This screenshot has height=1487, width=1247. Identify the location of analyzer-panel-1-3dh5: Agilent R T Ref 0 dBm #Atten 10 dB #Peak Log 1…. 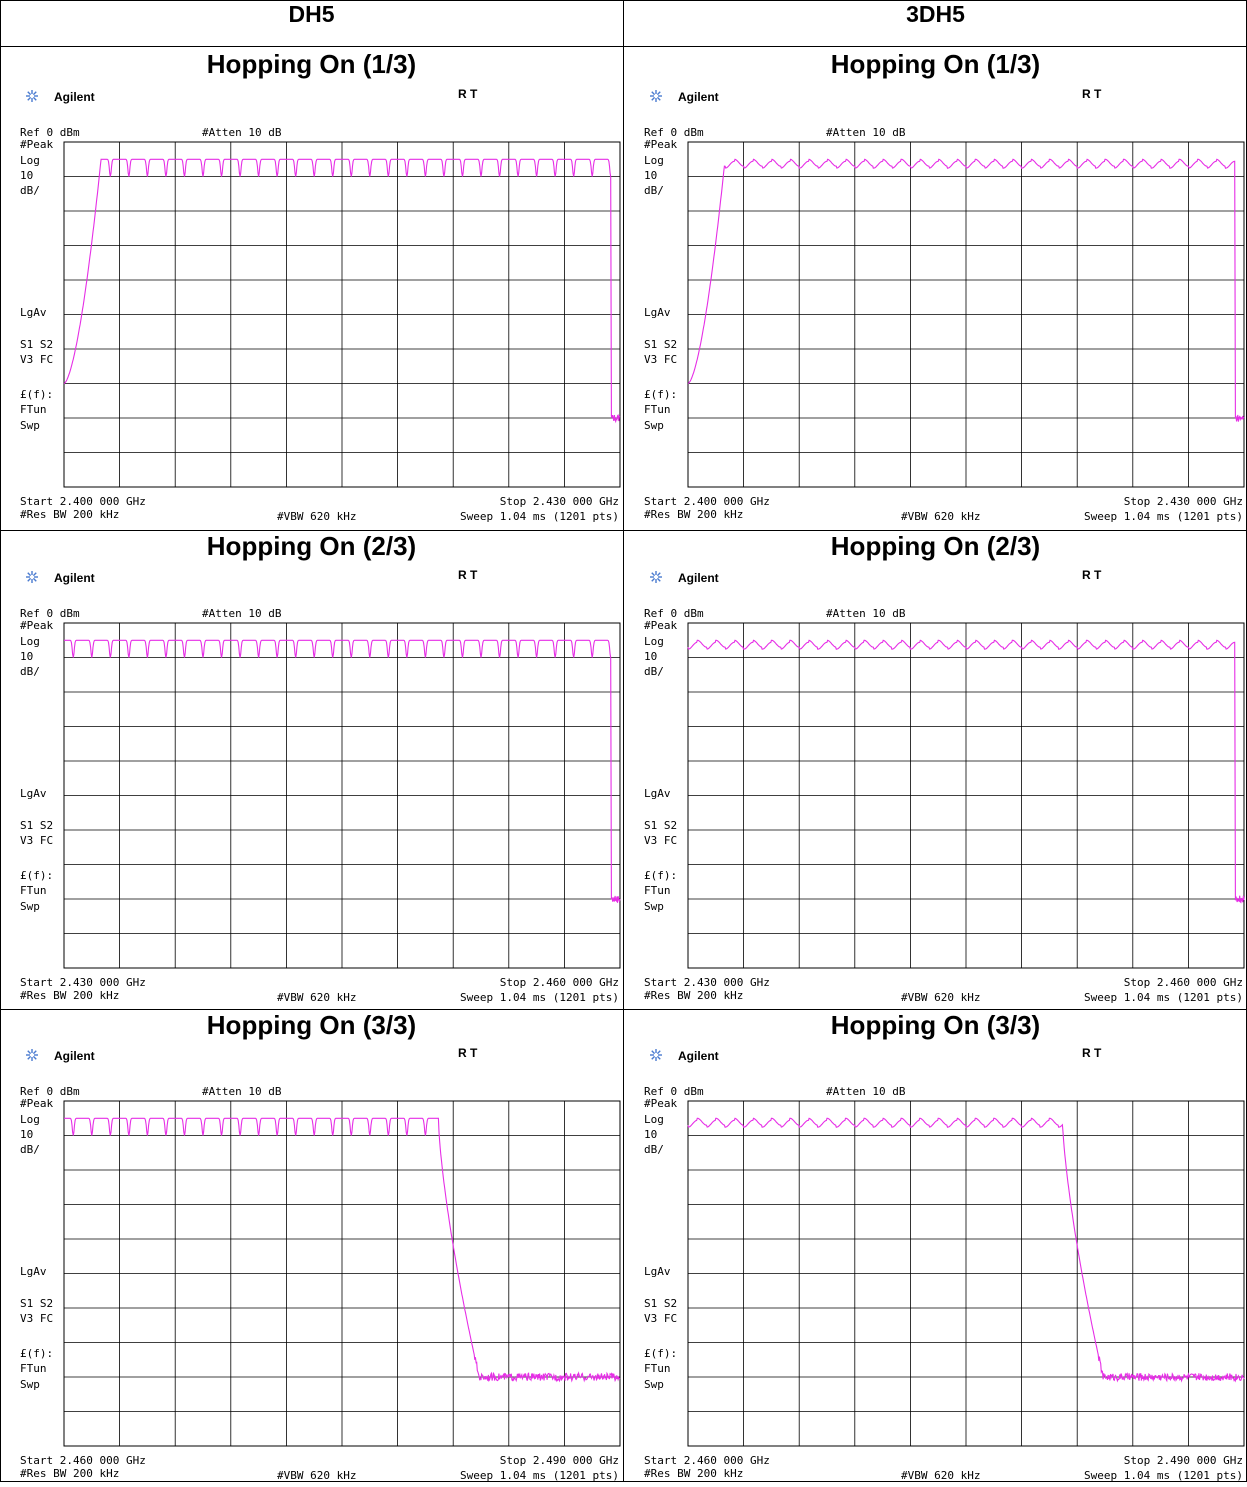
(935, 305).